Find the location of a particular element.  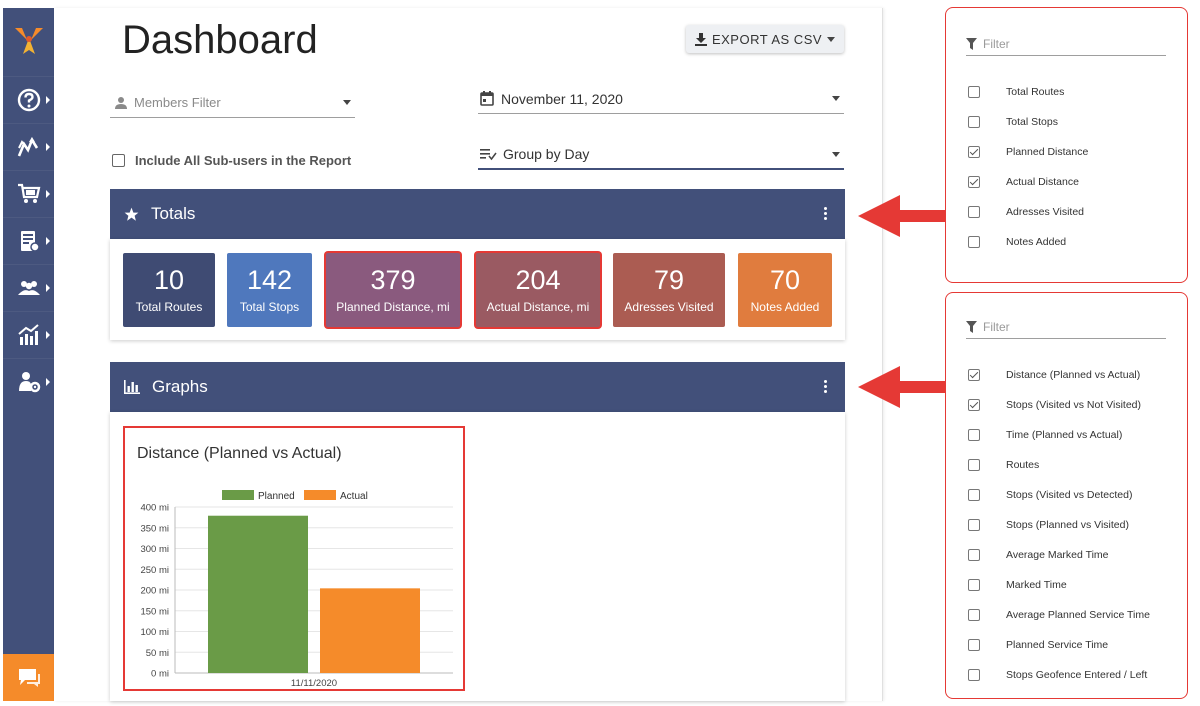

filter-option: Notes Added is located at coordinates (1017, 242).